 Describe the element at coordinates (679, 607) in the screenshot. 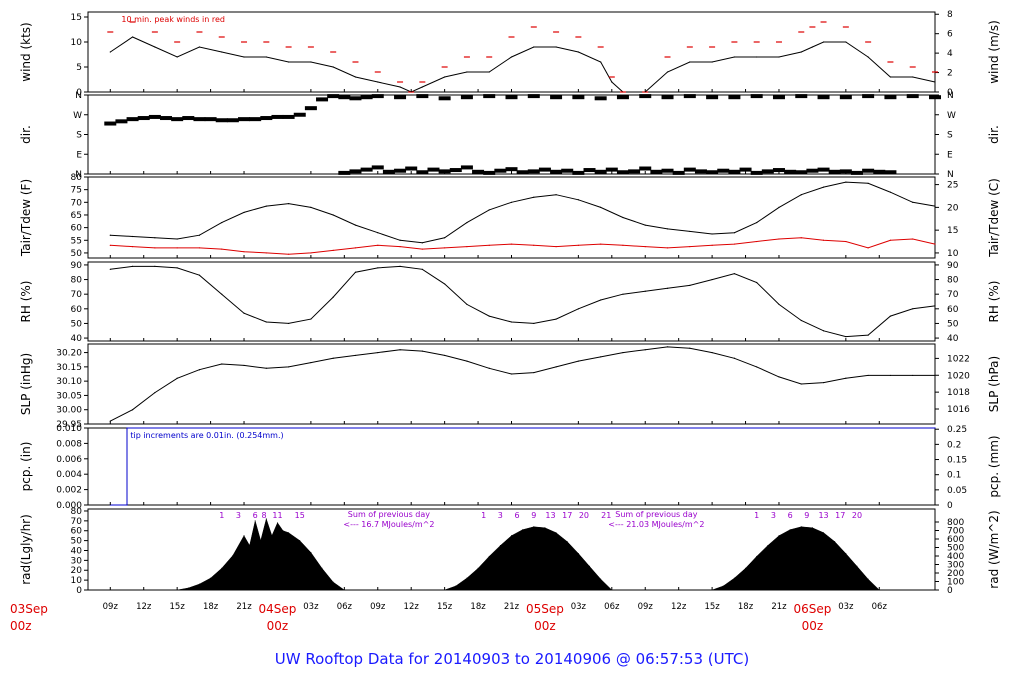

I see `x-hour-label: 12z` at that location.